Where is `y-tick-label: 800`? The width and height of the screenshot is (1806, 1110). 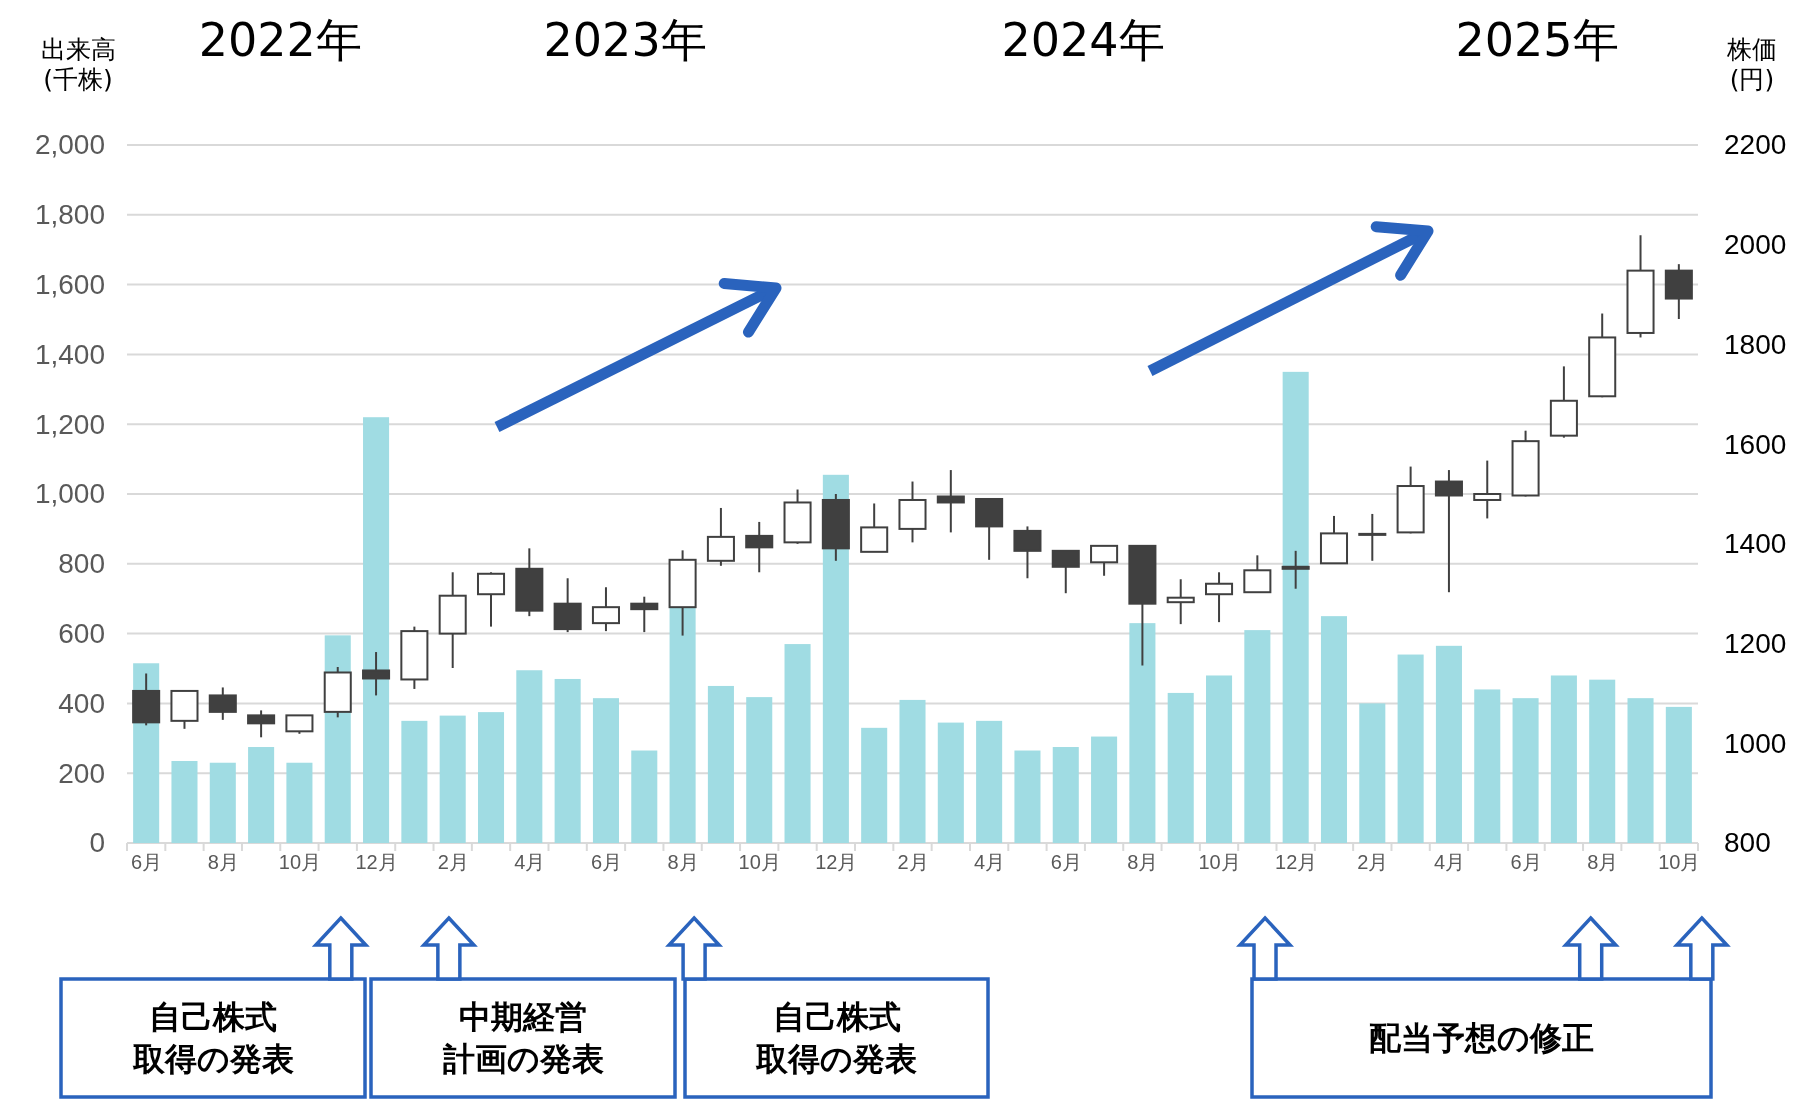 y-tick-label: 800 is located at coordinates (81, 564).